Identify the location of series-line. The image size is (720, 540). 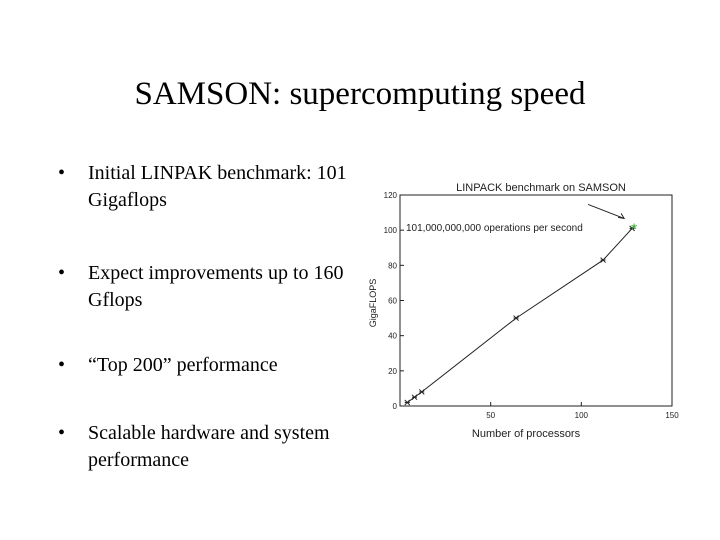
(520, 315).